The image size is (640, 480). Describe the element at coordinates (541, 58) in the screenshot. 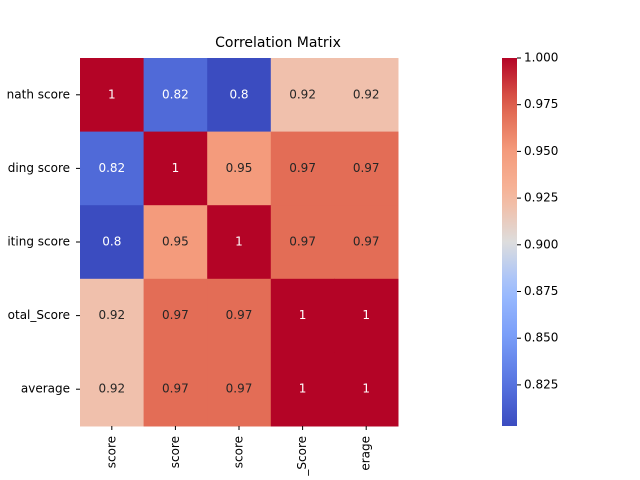

I see `colorbar-tick-label: 1.000` at that location.